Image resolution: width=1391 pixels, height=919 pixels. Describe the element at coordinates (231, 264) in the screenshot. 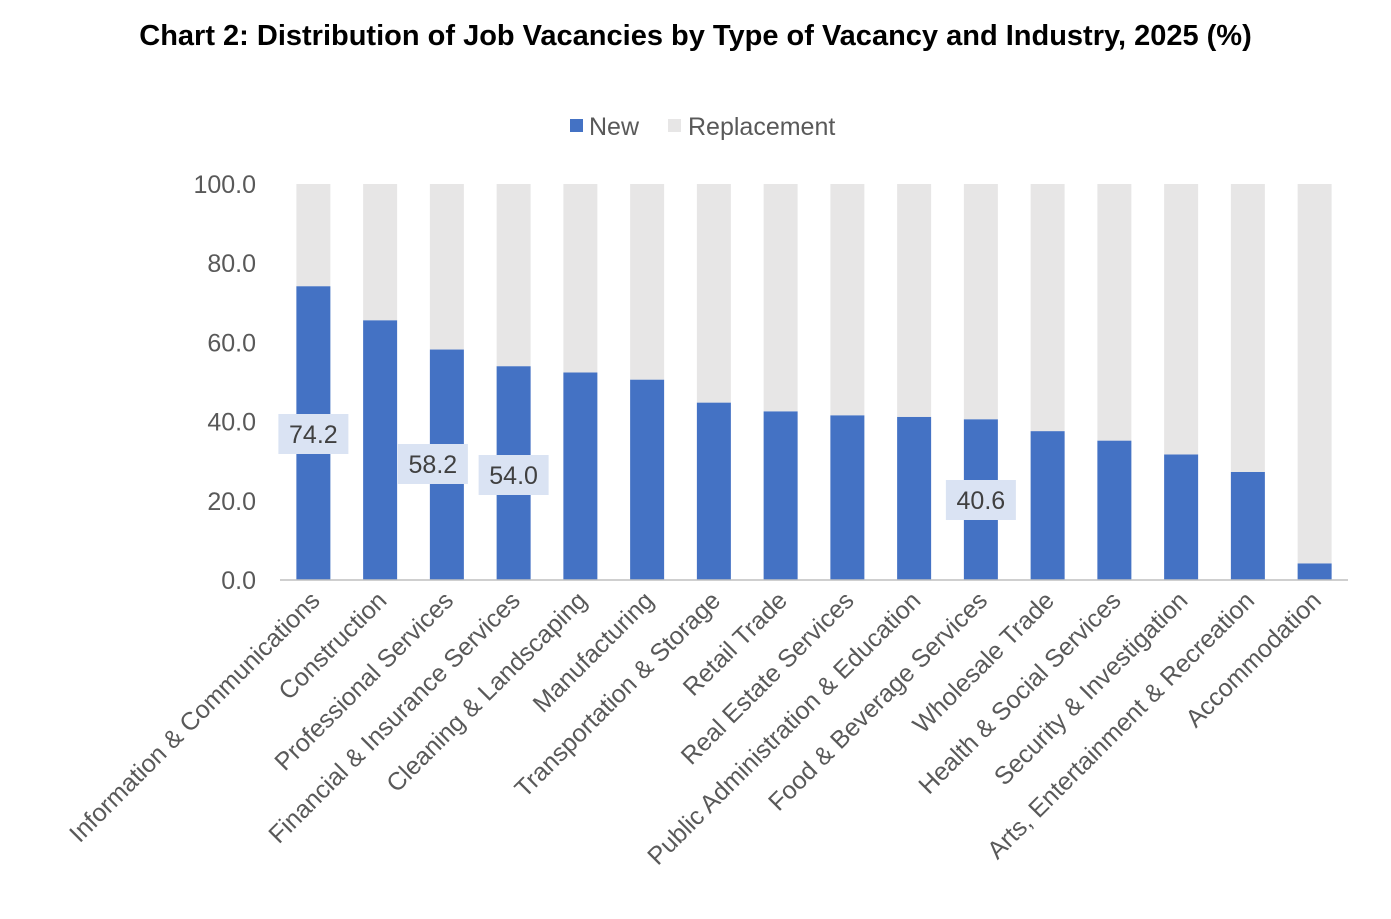

I see `y-tick-label: 80.0` at that location.